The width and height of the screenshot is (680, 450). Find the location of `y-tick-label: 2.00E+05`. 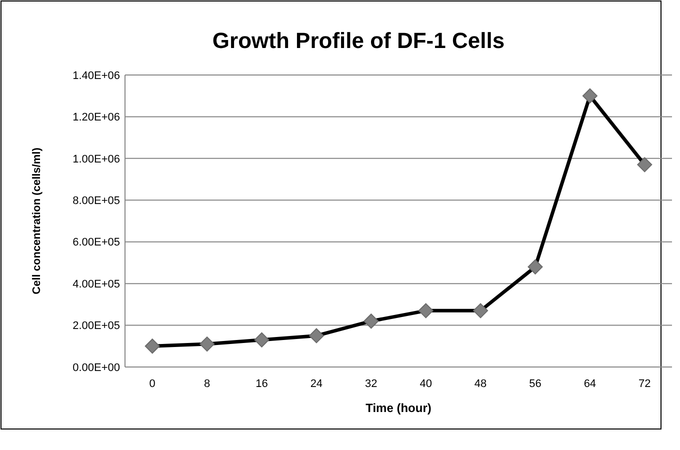

y-tick-label: 2.00E+05 is located at coordinates (96, 326).